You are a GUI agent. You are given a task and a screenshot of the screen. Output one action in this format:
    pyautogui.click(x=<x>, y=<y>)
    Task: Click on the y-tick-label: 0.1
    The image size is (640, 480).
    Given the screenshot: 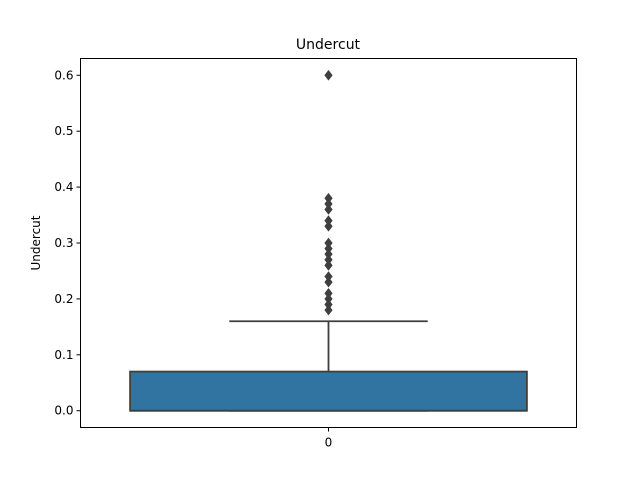 What is the action you would take?
    pyautogui.click(x=63, y=355)
    